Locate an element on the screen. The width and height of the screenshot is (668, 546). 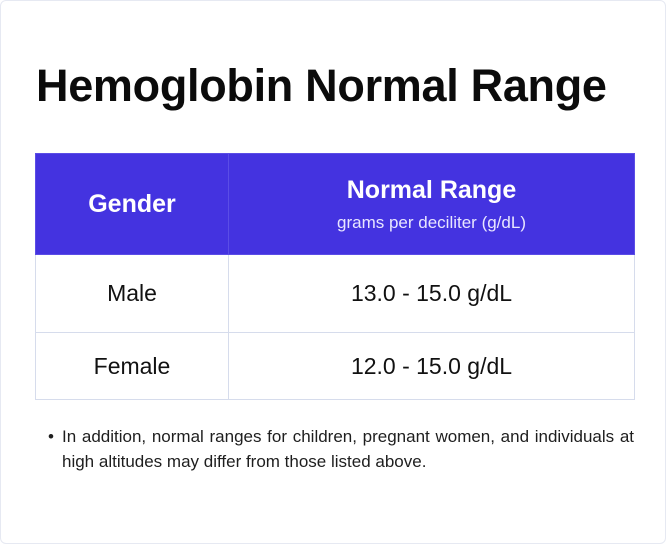
range-column-header: Normal Range grams per deciliter (g/dL) is located at coordinates (431, 204).